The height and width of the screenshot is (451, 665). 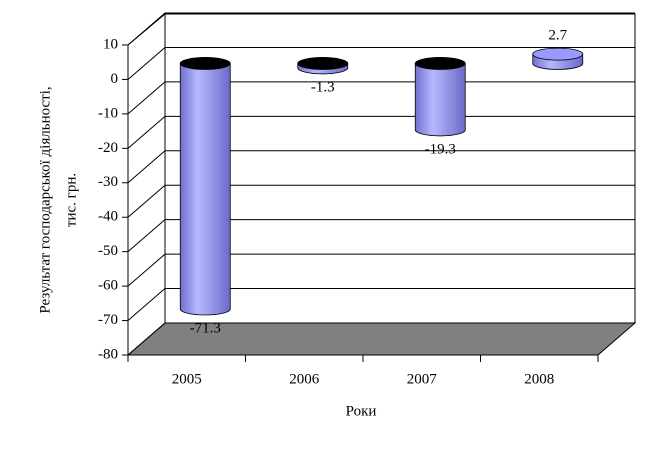 I want to click on value-label: 2.7, so click(x=557, y=36).